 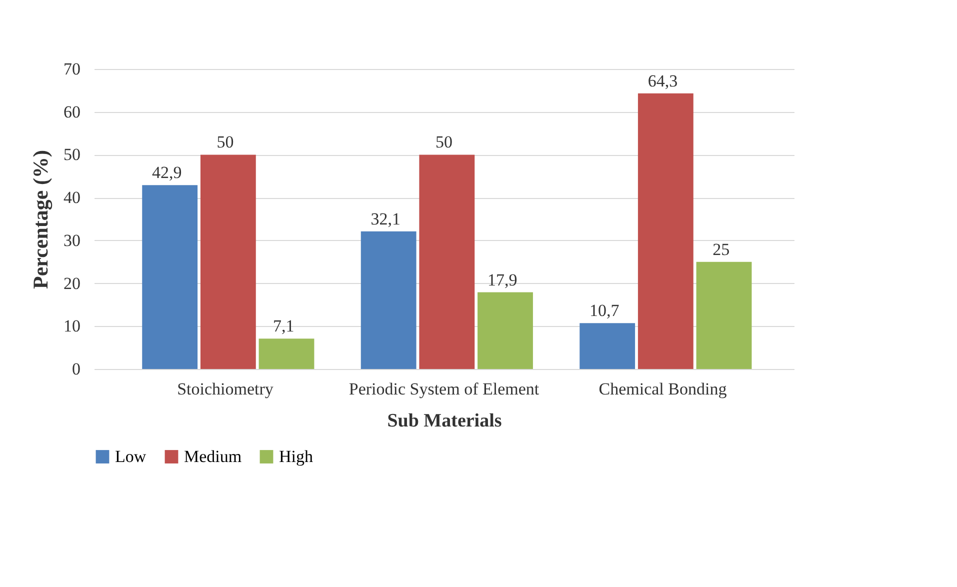 I want to click on y-tick-label: 50, so click(x=72, y=154).